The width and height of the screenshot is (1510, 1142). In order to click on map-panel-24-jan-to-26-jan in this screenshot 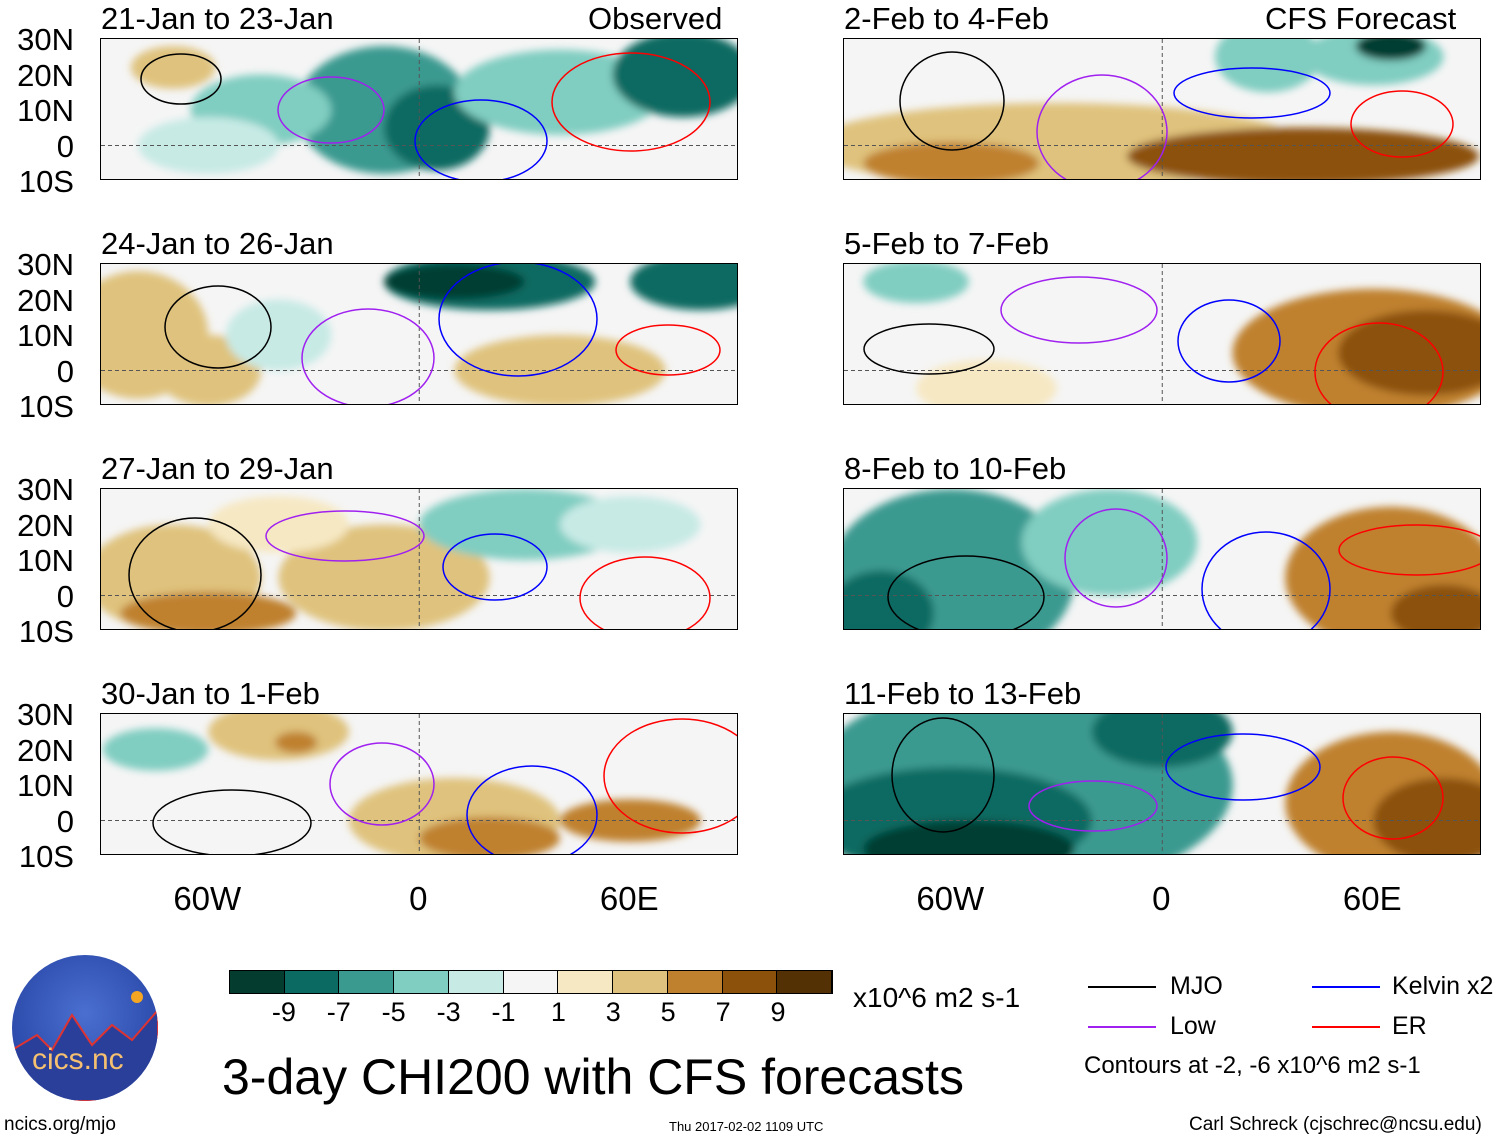, I will do `click(419, 334)`.